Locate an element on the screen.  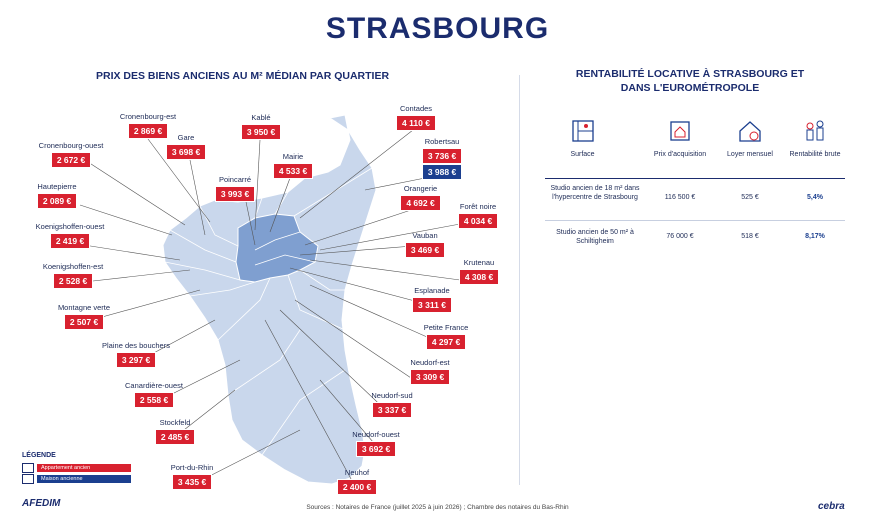
apartment-price: 2 089 € is located at coordinates (57, 201).